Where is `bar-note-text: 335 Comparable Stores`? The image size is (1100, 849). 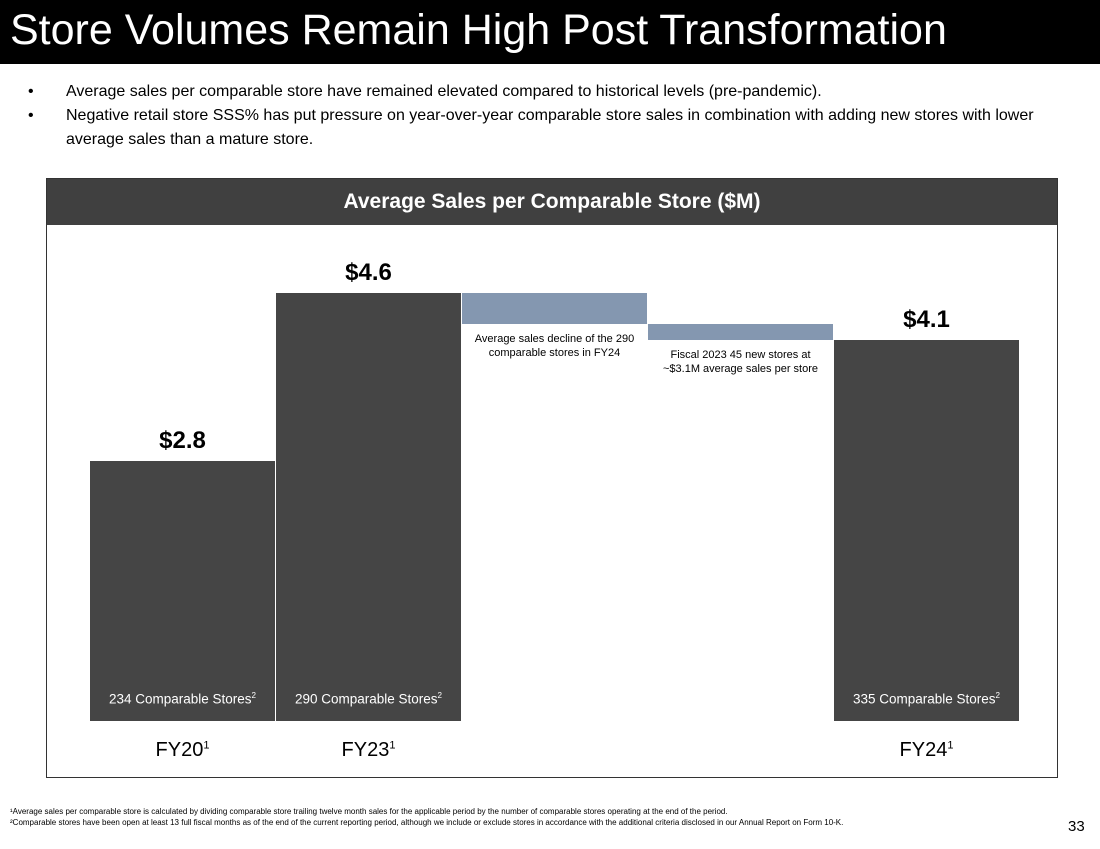
bar-note-text: 335 Comparable Stores is located at coordinates (924, 699).